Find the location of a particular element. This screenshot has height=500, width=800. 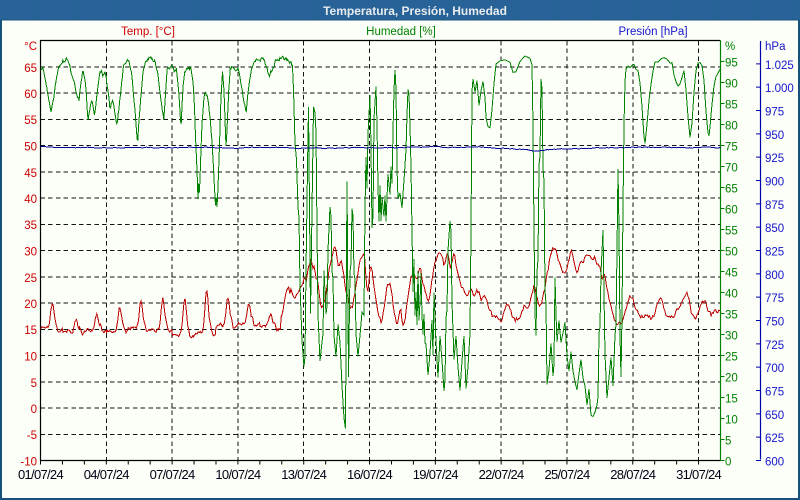

svg-text: 950 is located at coordinates (774, 136).